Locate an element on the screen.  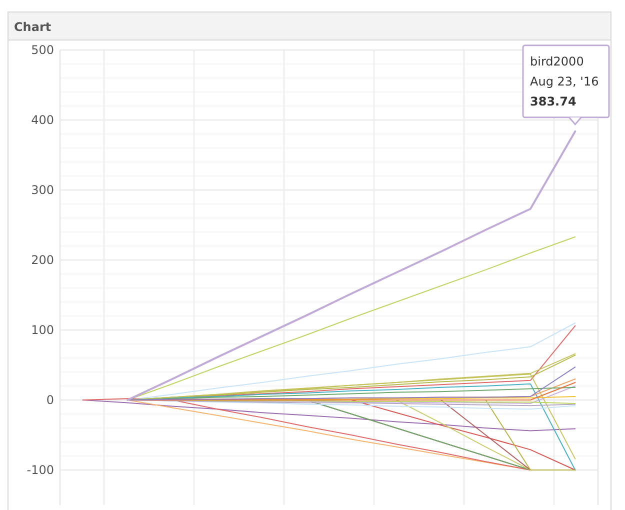
chart-title: Chart is located at coordinates (33, 27).